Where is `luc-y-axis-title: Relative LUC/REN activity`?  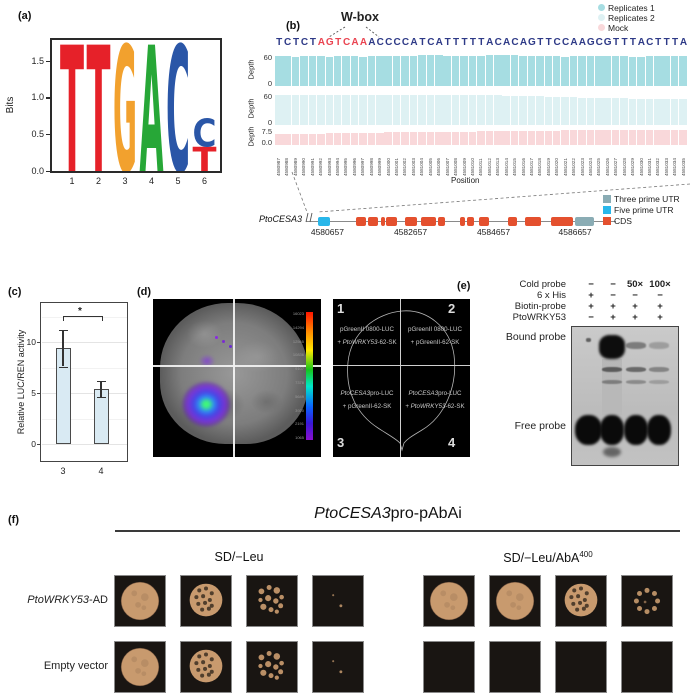 luc-y-axis-title: Relative LUC/REN activity is located at coordinates (21, 382).